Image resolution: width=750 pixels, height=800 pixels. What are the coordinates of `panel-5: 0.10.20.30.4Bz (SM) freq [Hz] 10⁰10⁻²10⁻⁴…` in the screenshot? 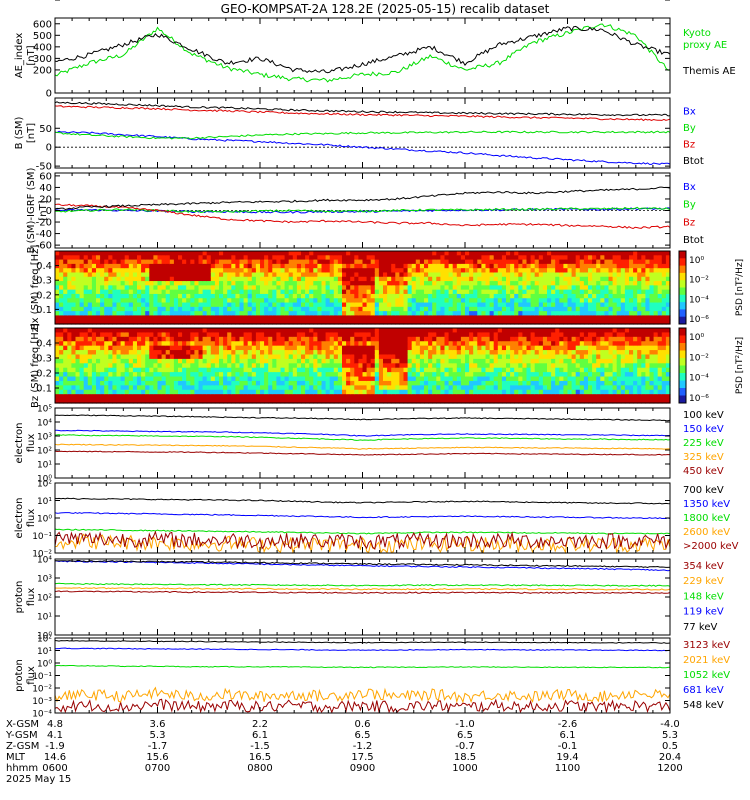 It's located at (387, 365).